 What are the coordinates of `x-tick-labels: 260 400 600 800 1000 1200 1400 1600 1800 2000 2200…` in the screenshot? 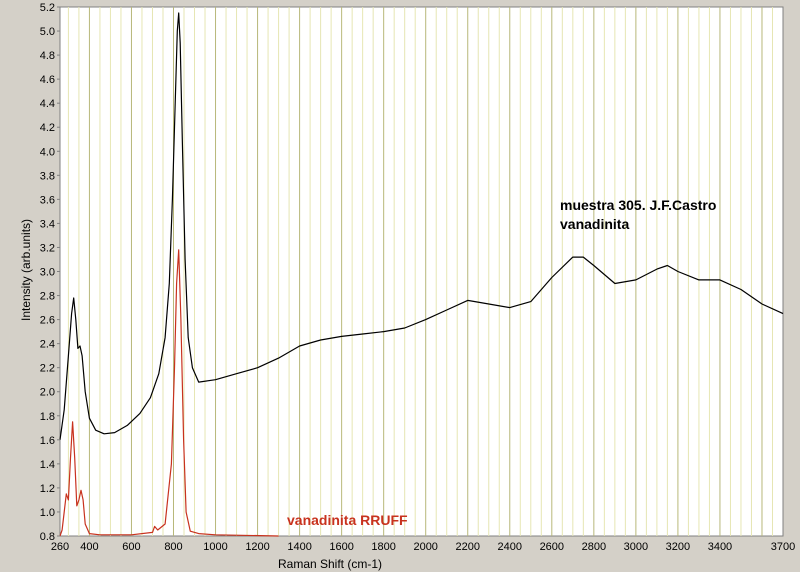 It's located at (423, 547).